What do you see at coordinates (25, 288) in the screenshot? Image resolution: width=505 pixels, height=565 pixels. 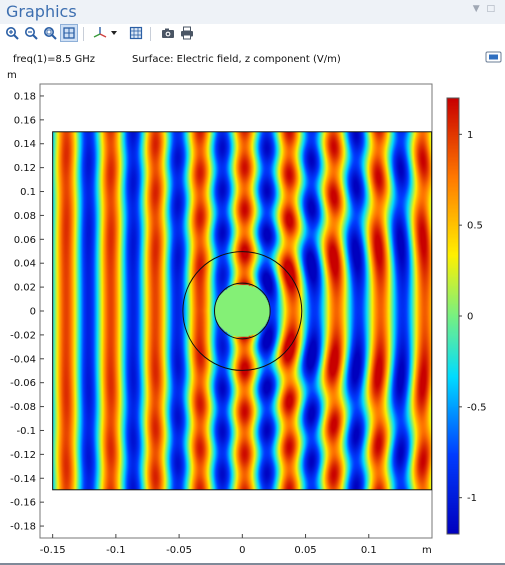 I see `y-tick-label: 0.02` at bounding box center [25, 288].